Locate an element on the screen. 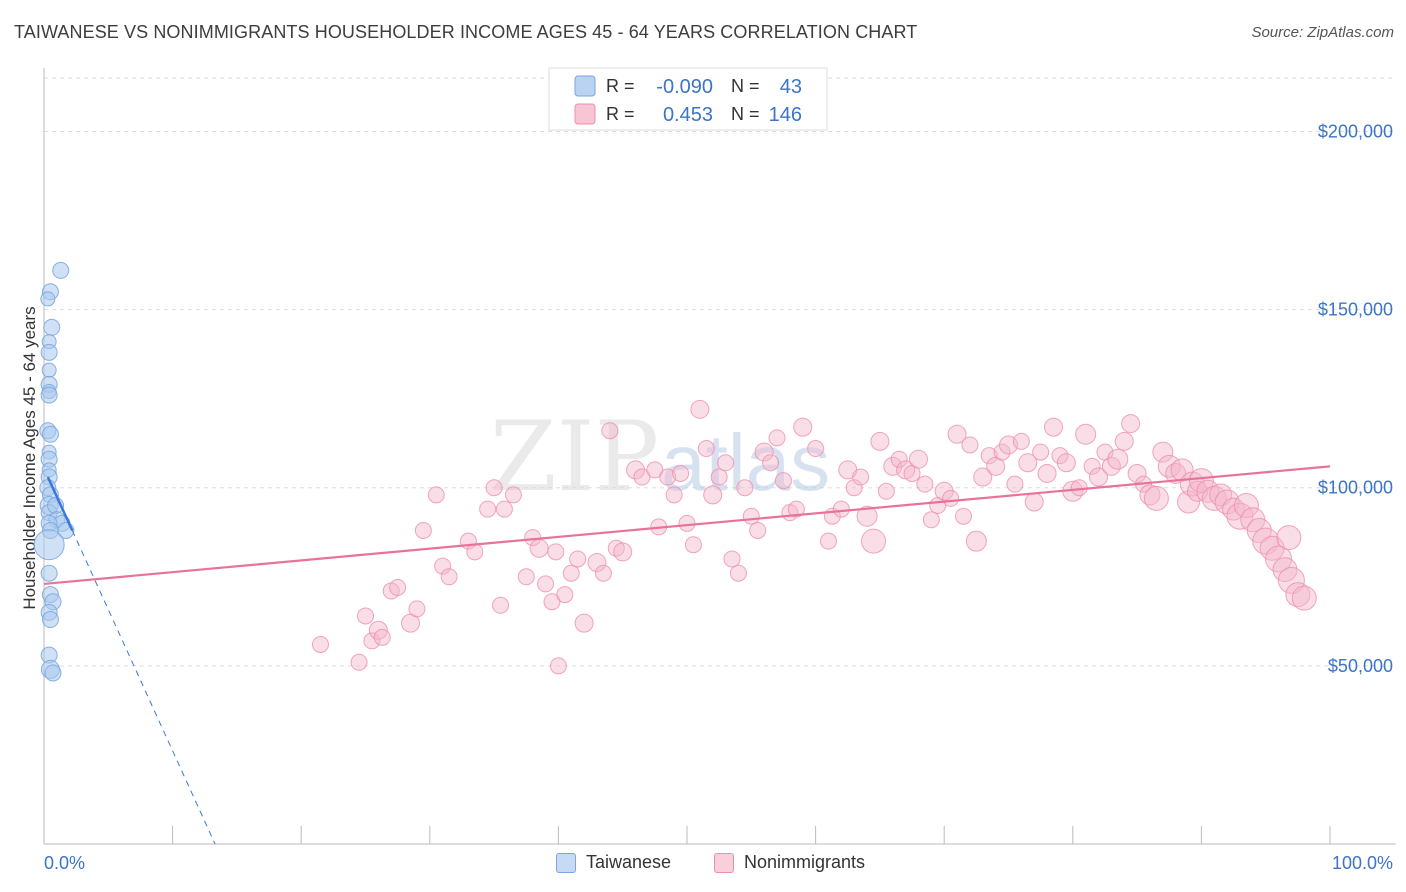 This screenshot has width=1406, height=892. stats-n-label: N = is located at coordinates (745, 114).